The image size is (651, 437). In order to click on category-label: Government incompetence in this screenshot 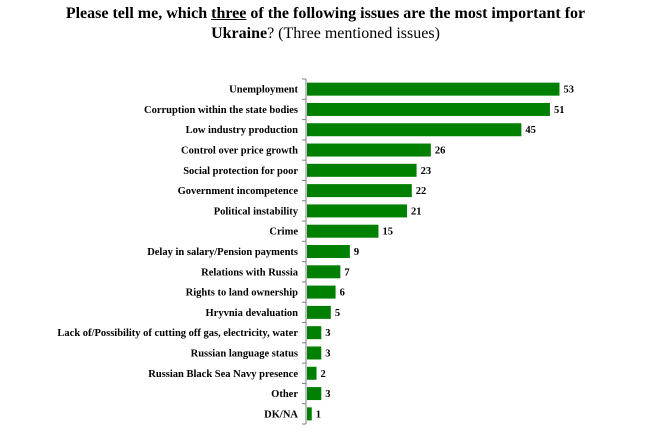, I will do `click(238, 191)`.